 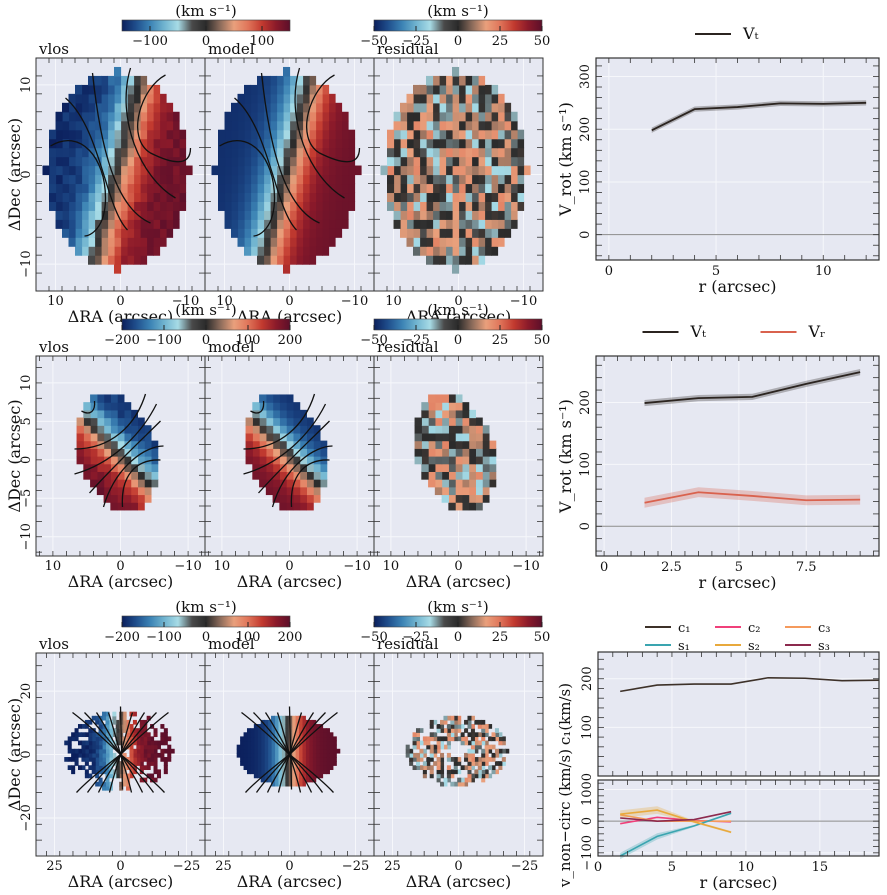 What do you see at coordinates (408, 644) in the screenshot?
I see `panel-title: residual` at bounding box center [408, 644].